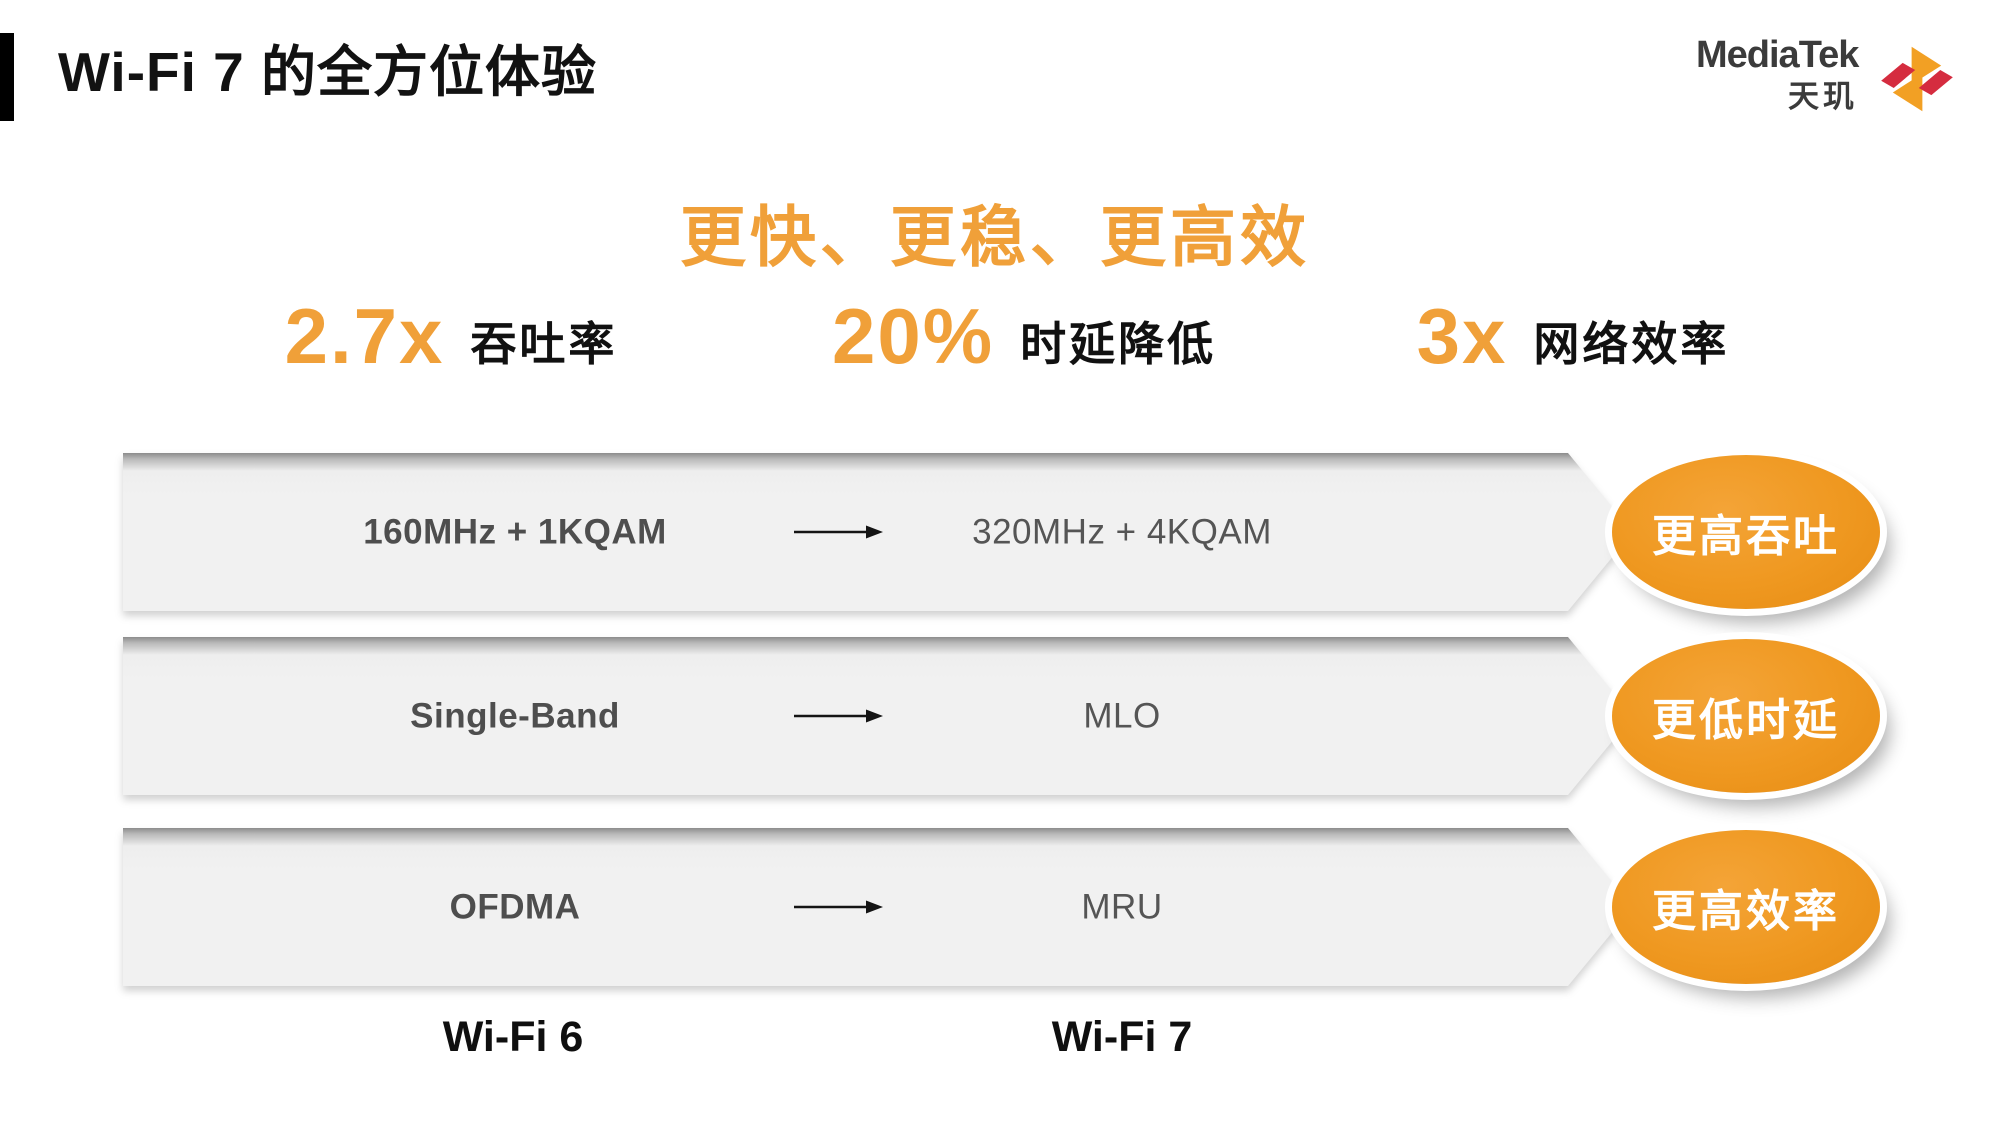  What do you see at coordinates (1746, 716) in the screenshot?
I see `benefit-badge: 更低时延` at bounding box center [1746, 716].